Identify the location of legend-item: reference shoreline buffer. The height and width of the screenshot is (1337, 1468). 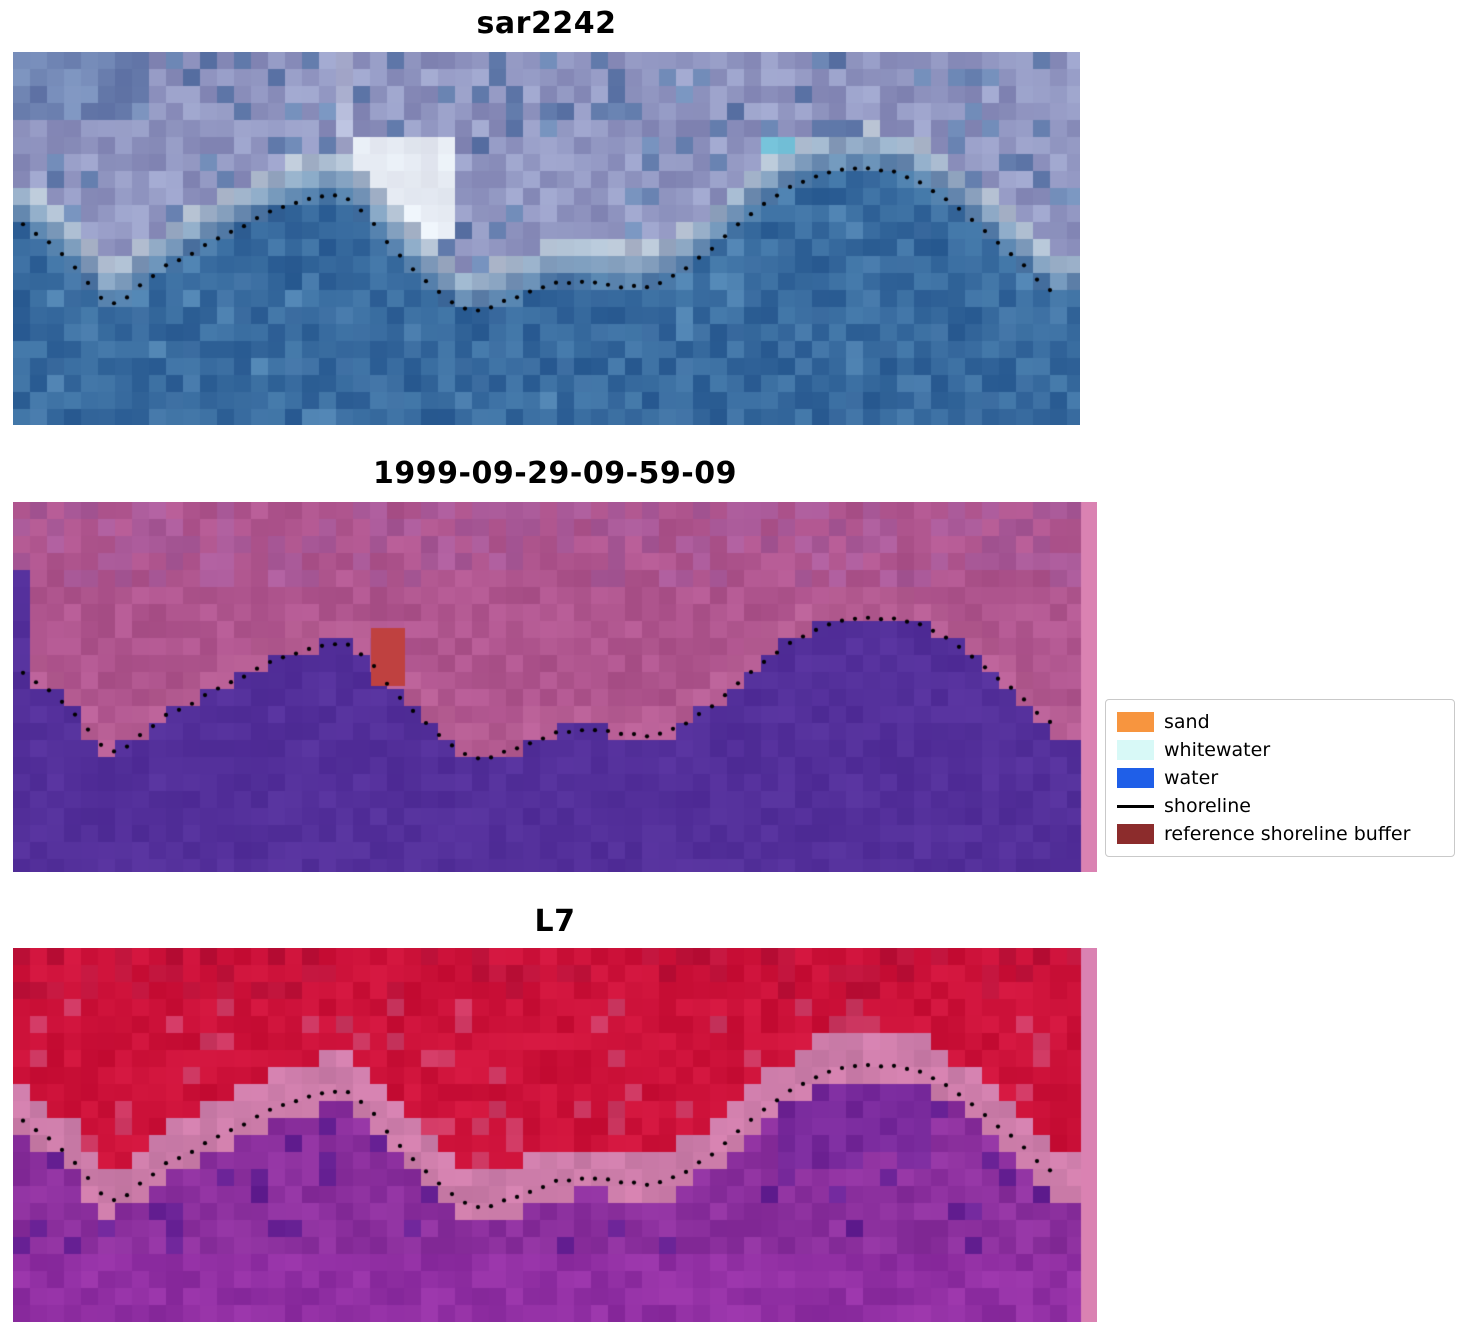
(1280, 834).